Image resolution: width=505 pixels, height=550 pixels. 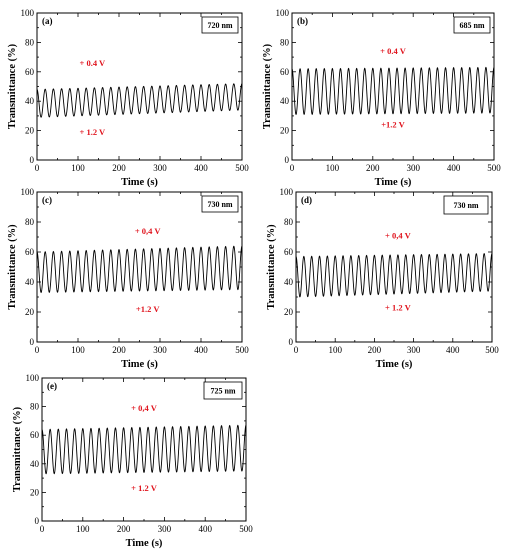 I want to click on wavelength-label: 720 nm, so click(x=219, y=25).